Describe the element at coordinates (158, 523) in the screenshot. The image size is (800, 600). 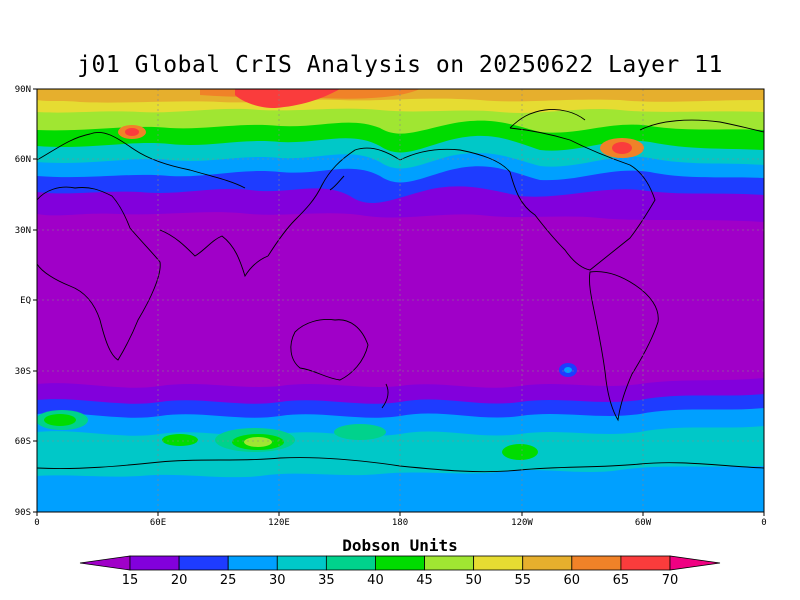
I see `lon-label: 60E` at that location.